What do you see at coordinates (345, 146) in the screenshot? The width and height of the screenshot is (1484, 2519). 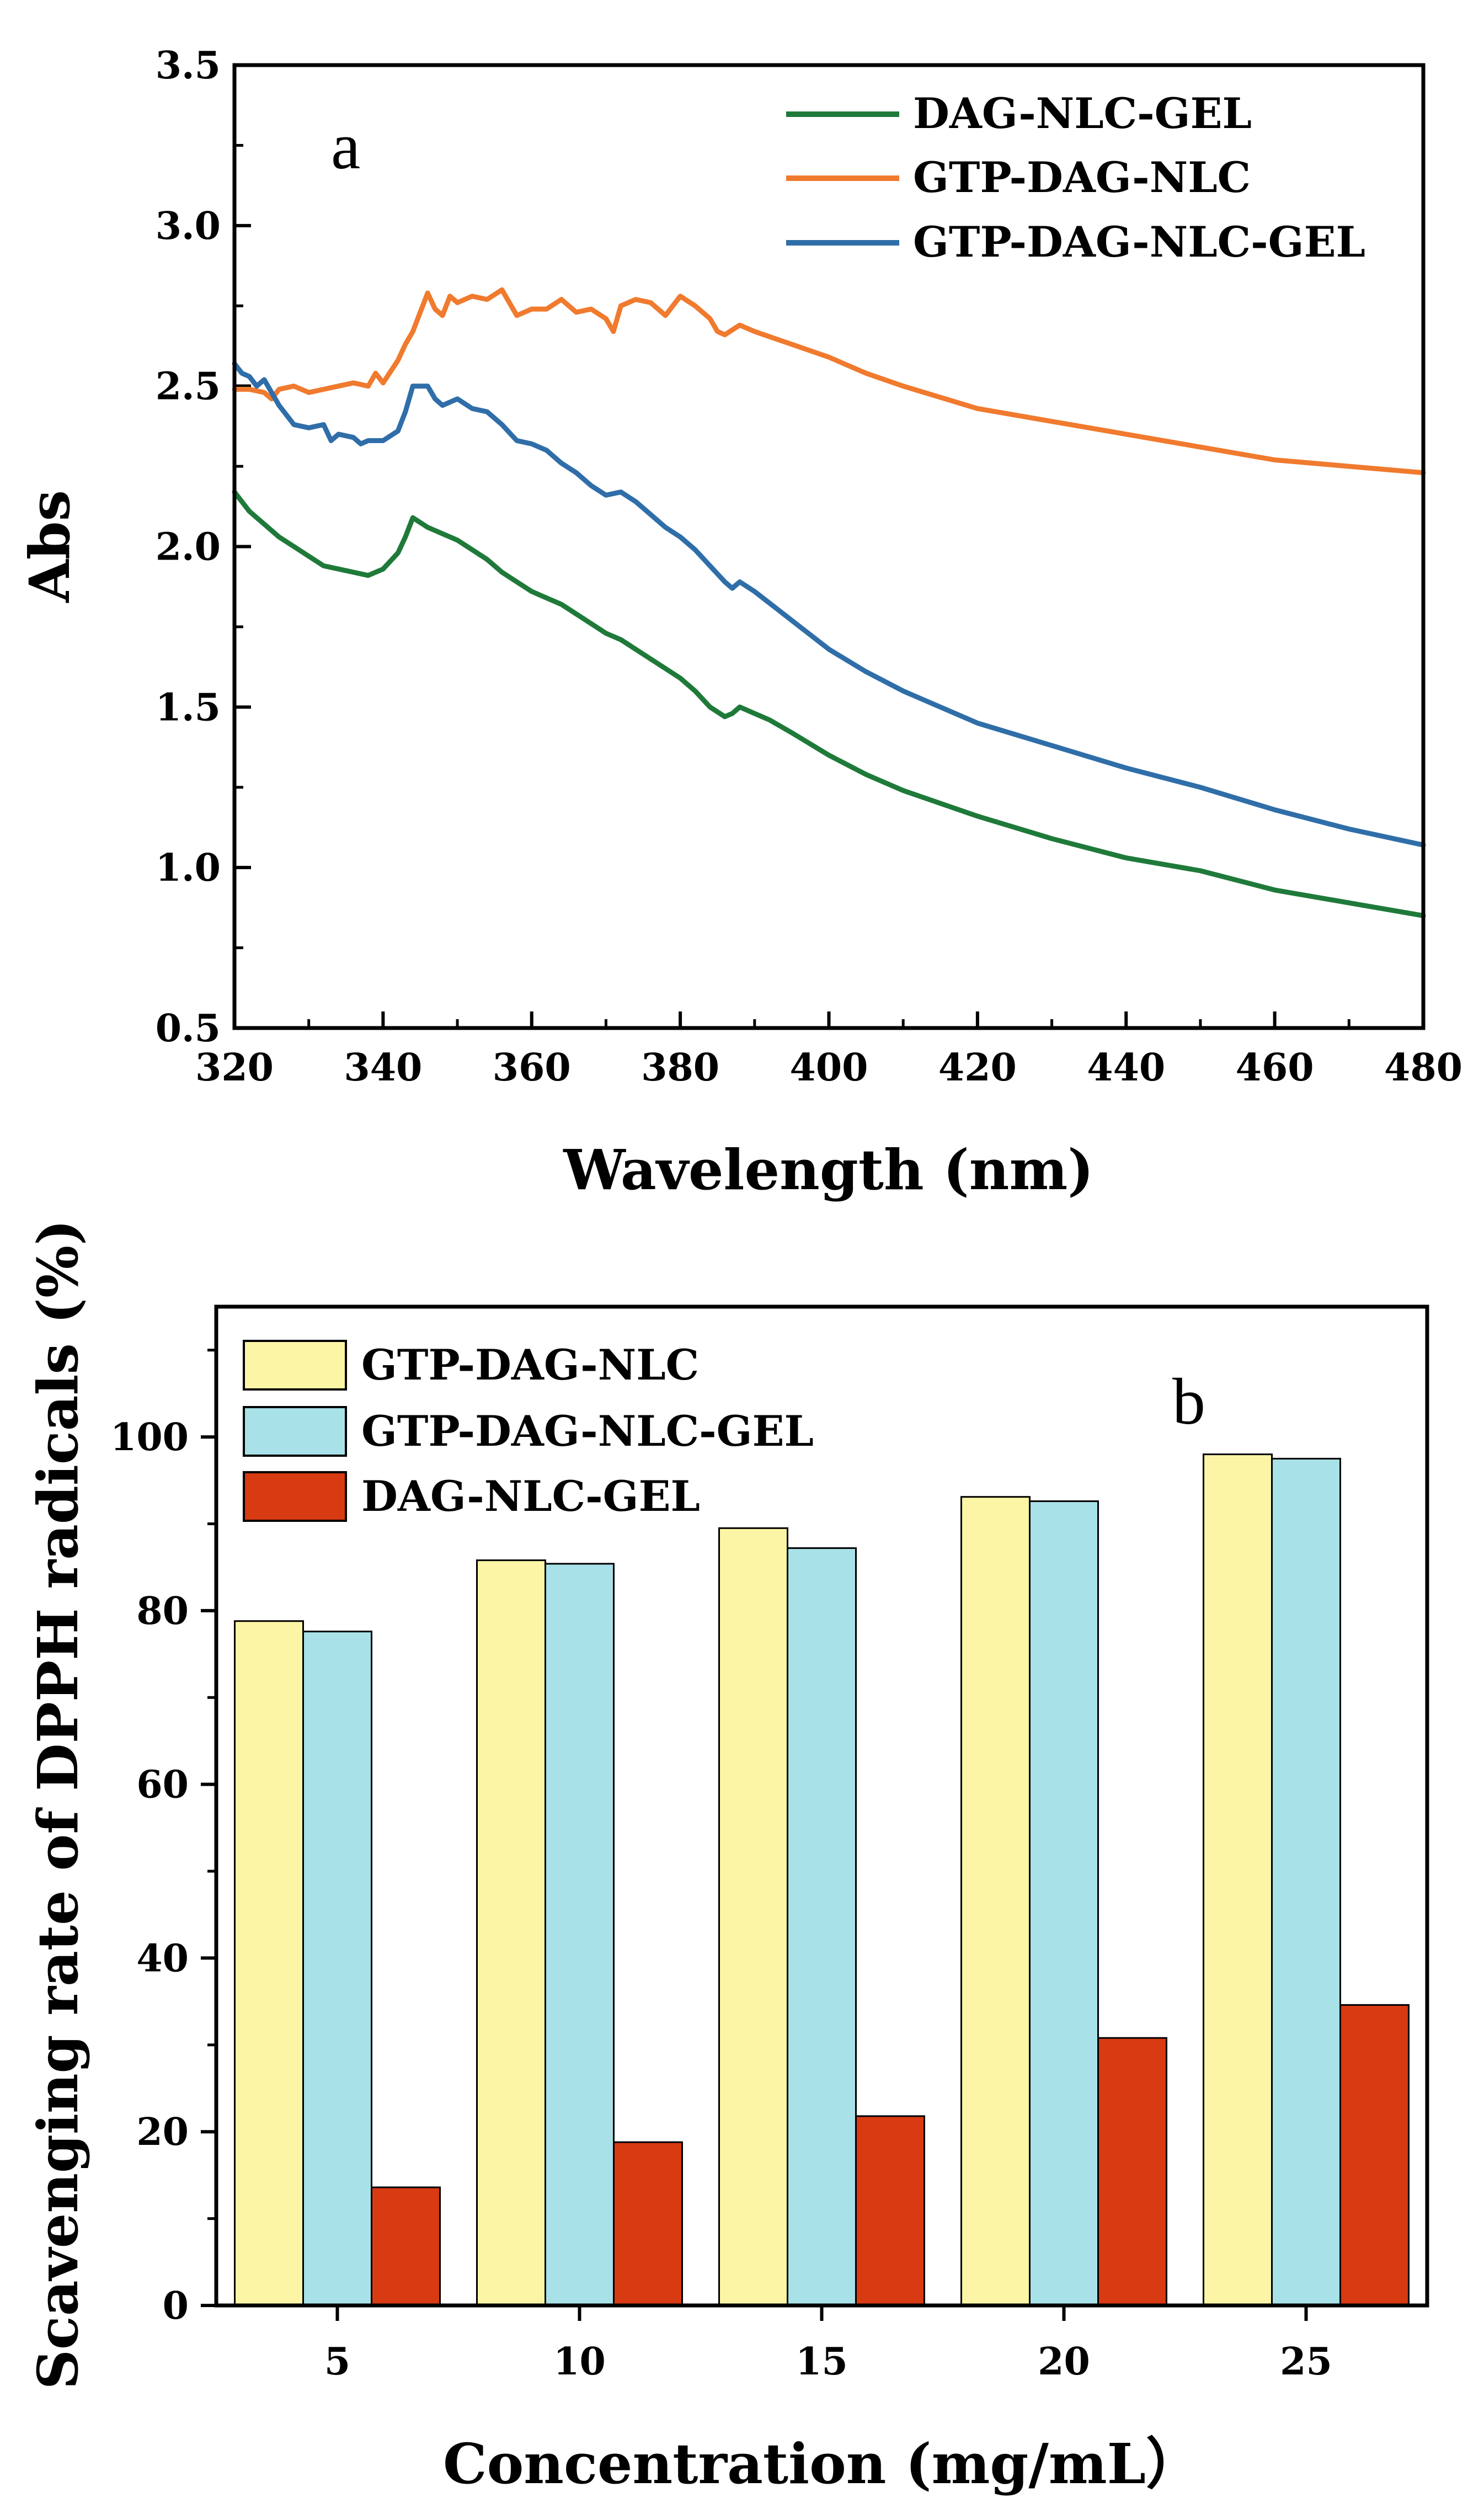 I see `a-panel-label: a` at bounding box center [345, 146].